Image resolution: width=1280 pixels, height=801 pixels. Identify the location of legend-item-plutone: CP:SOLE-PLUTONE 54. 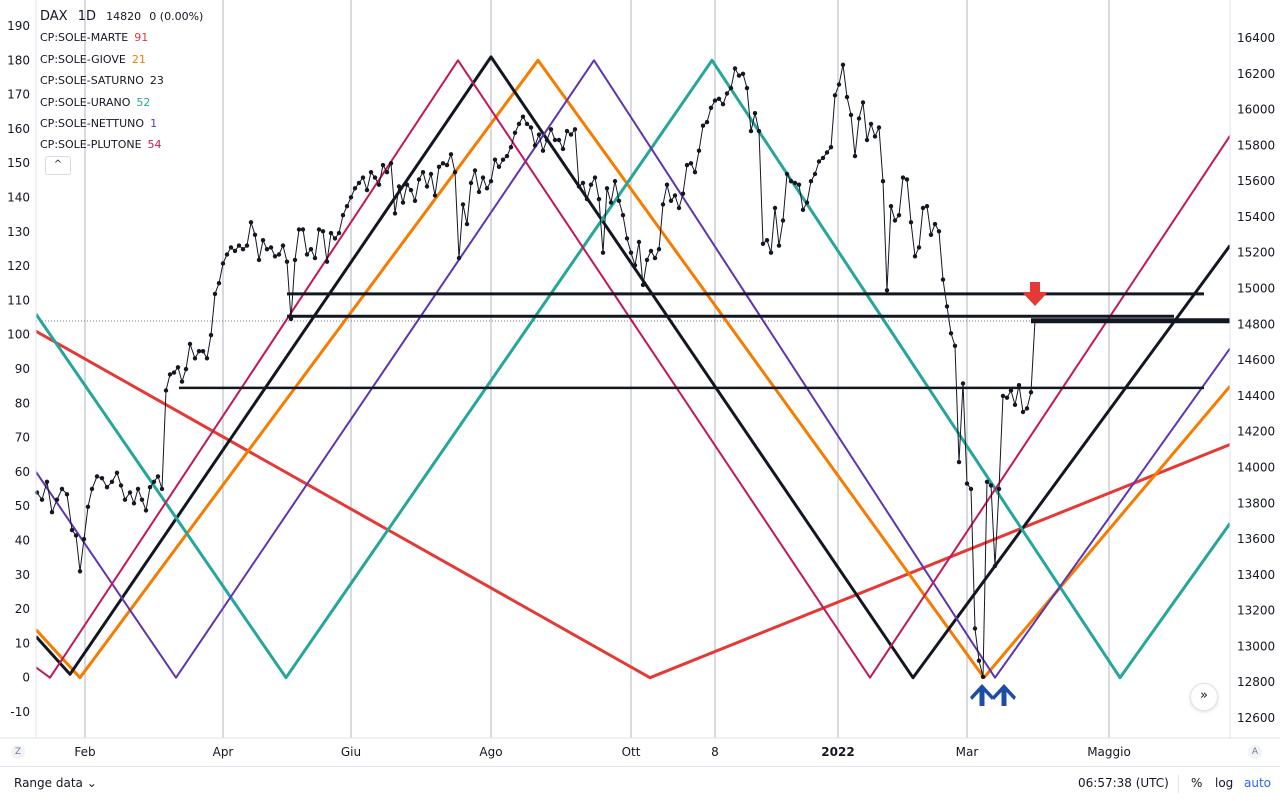
(121, 144).